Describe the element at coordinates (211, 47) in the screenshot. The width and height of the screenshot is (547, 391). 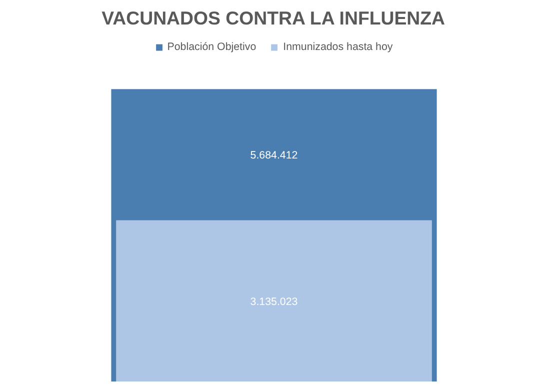
I see `legend-label: Población Objetivo` at that location.